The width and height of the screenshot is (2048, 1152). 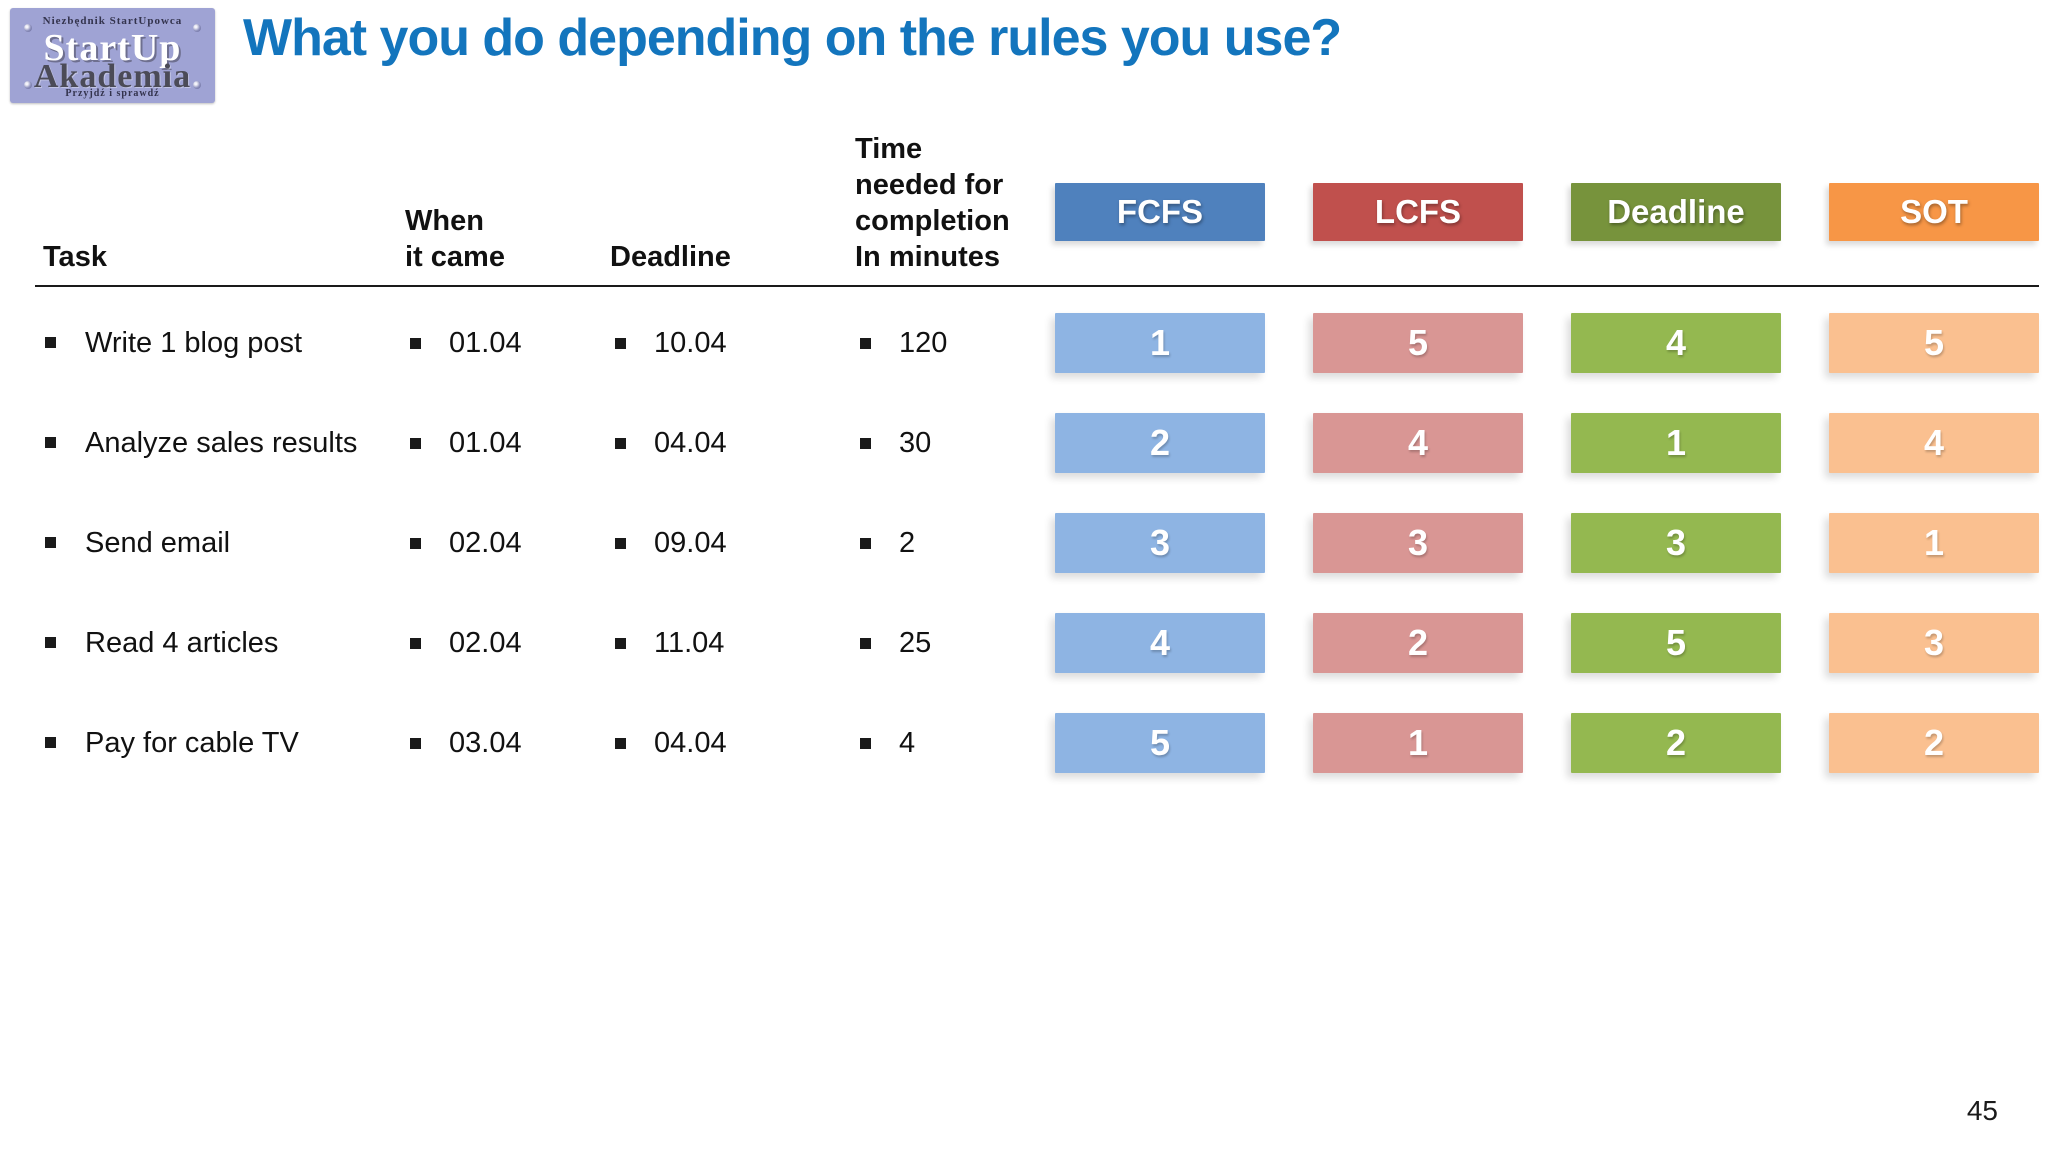 I want to click on sot-rank-badge: 2, so click(x=1934, y=743).